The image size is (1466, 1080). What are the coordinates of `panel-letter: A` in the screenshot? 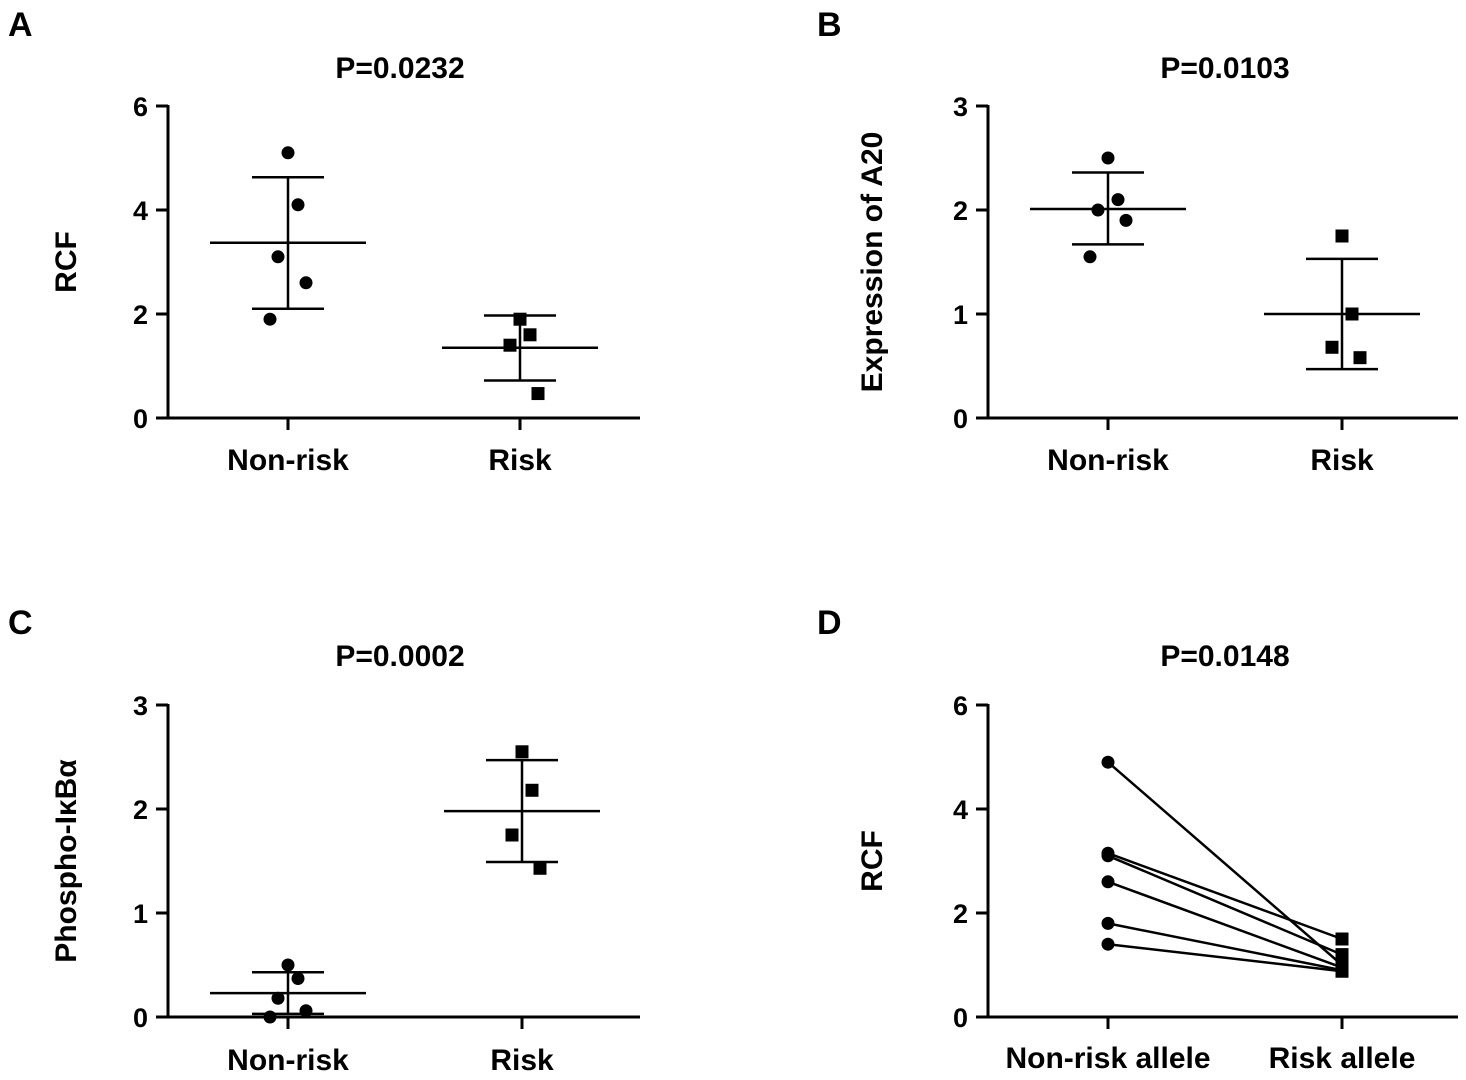 It's located at (20, 25).